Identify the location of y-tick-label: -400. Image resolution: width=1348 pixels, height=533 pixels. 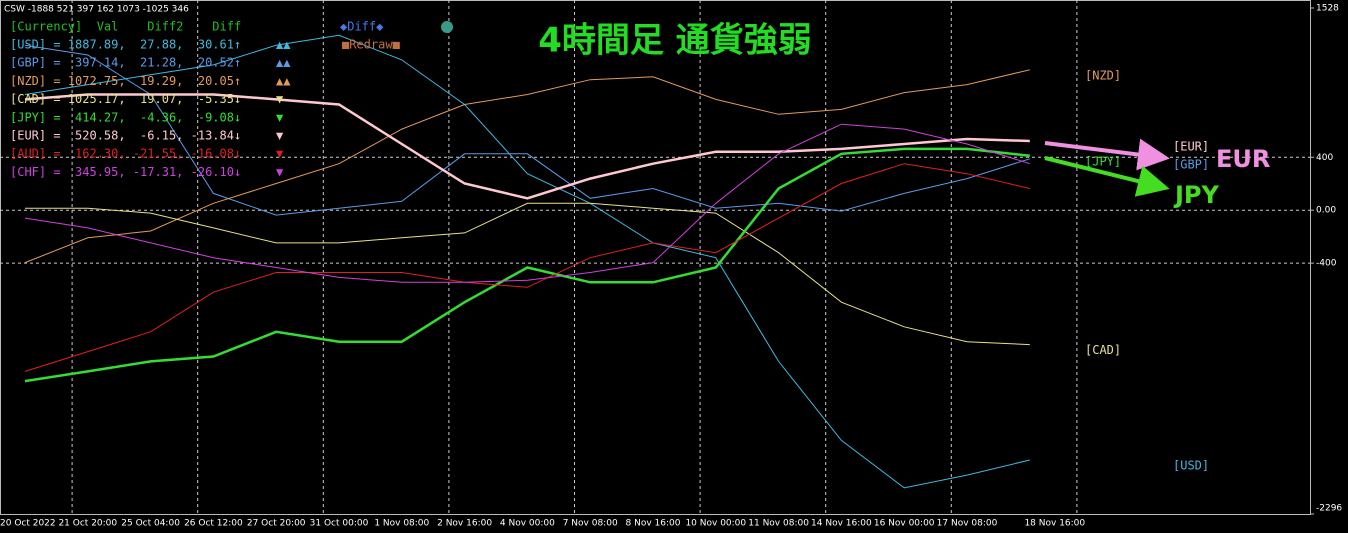
(1326, 264).